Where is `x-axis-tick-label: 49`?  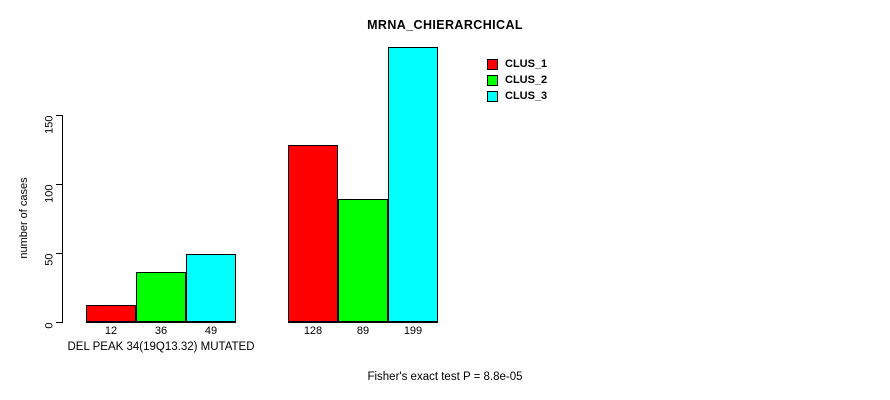
x-axis-tick-label: 49 is located at coordinates (211, 331).